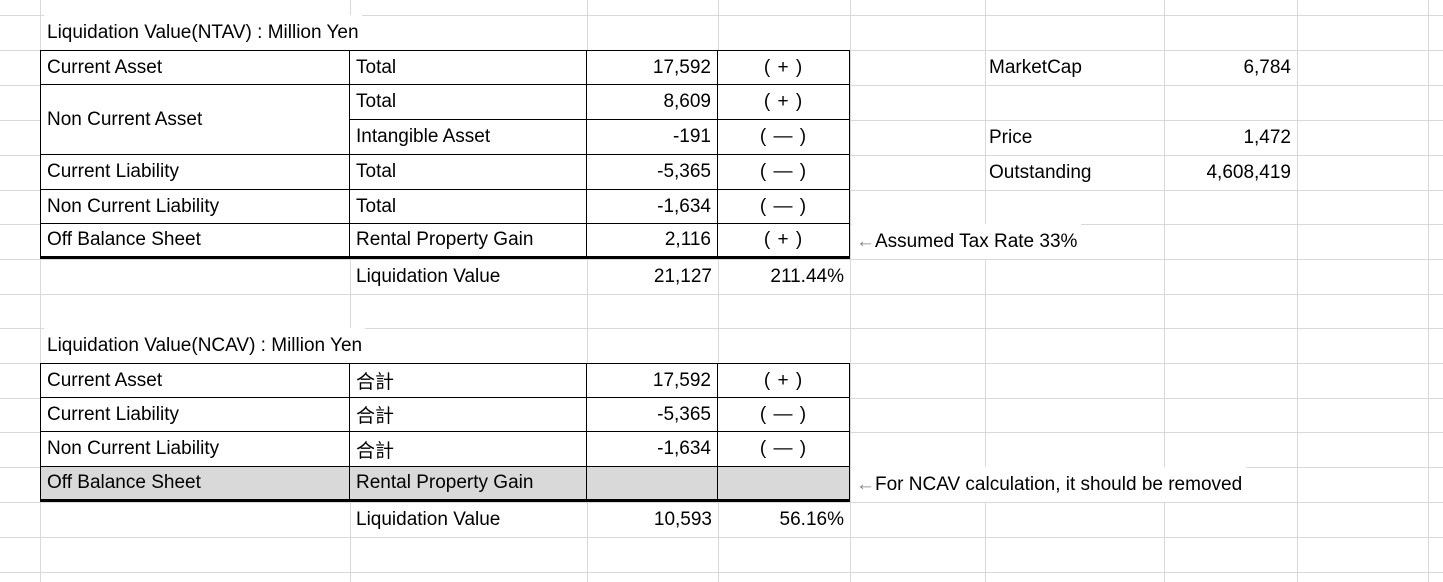 The height and width of the screenshot is (582, 1443). What do you see at coordinates (468, 483) in the screenshot?
I see `cell-item-removed: Rental Property Gain` at bounding box center [468, 483].